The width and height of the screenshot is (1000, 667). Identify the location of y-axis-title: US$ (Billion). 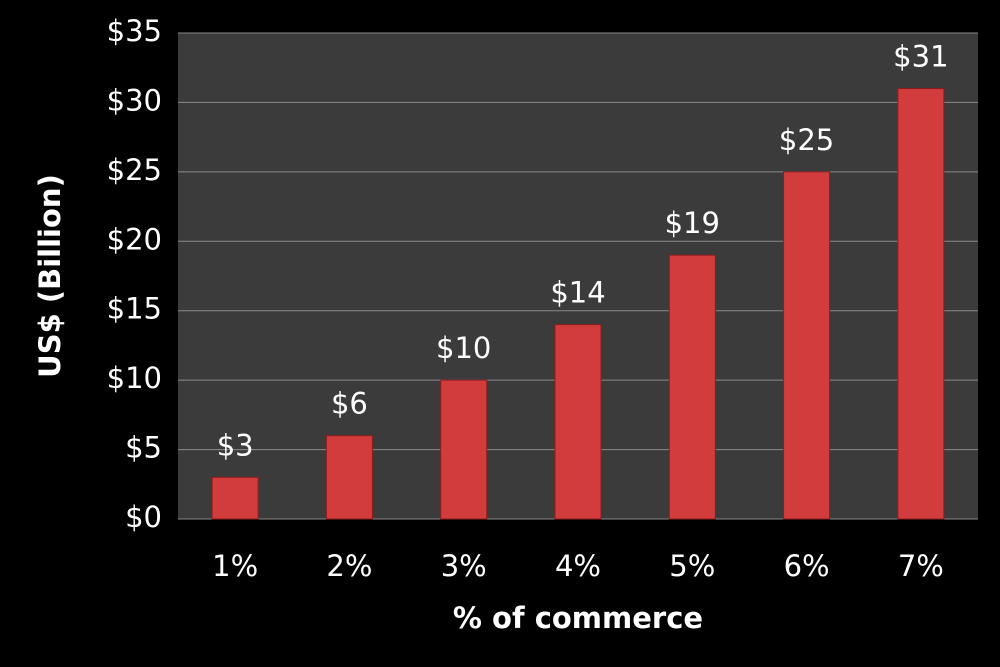
(50, 276).